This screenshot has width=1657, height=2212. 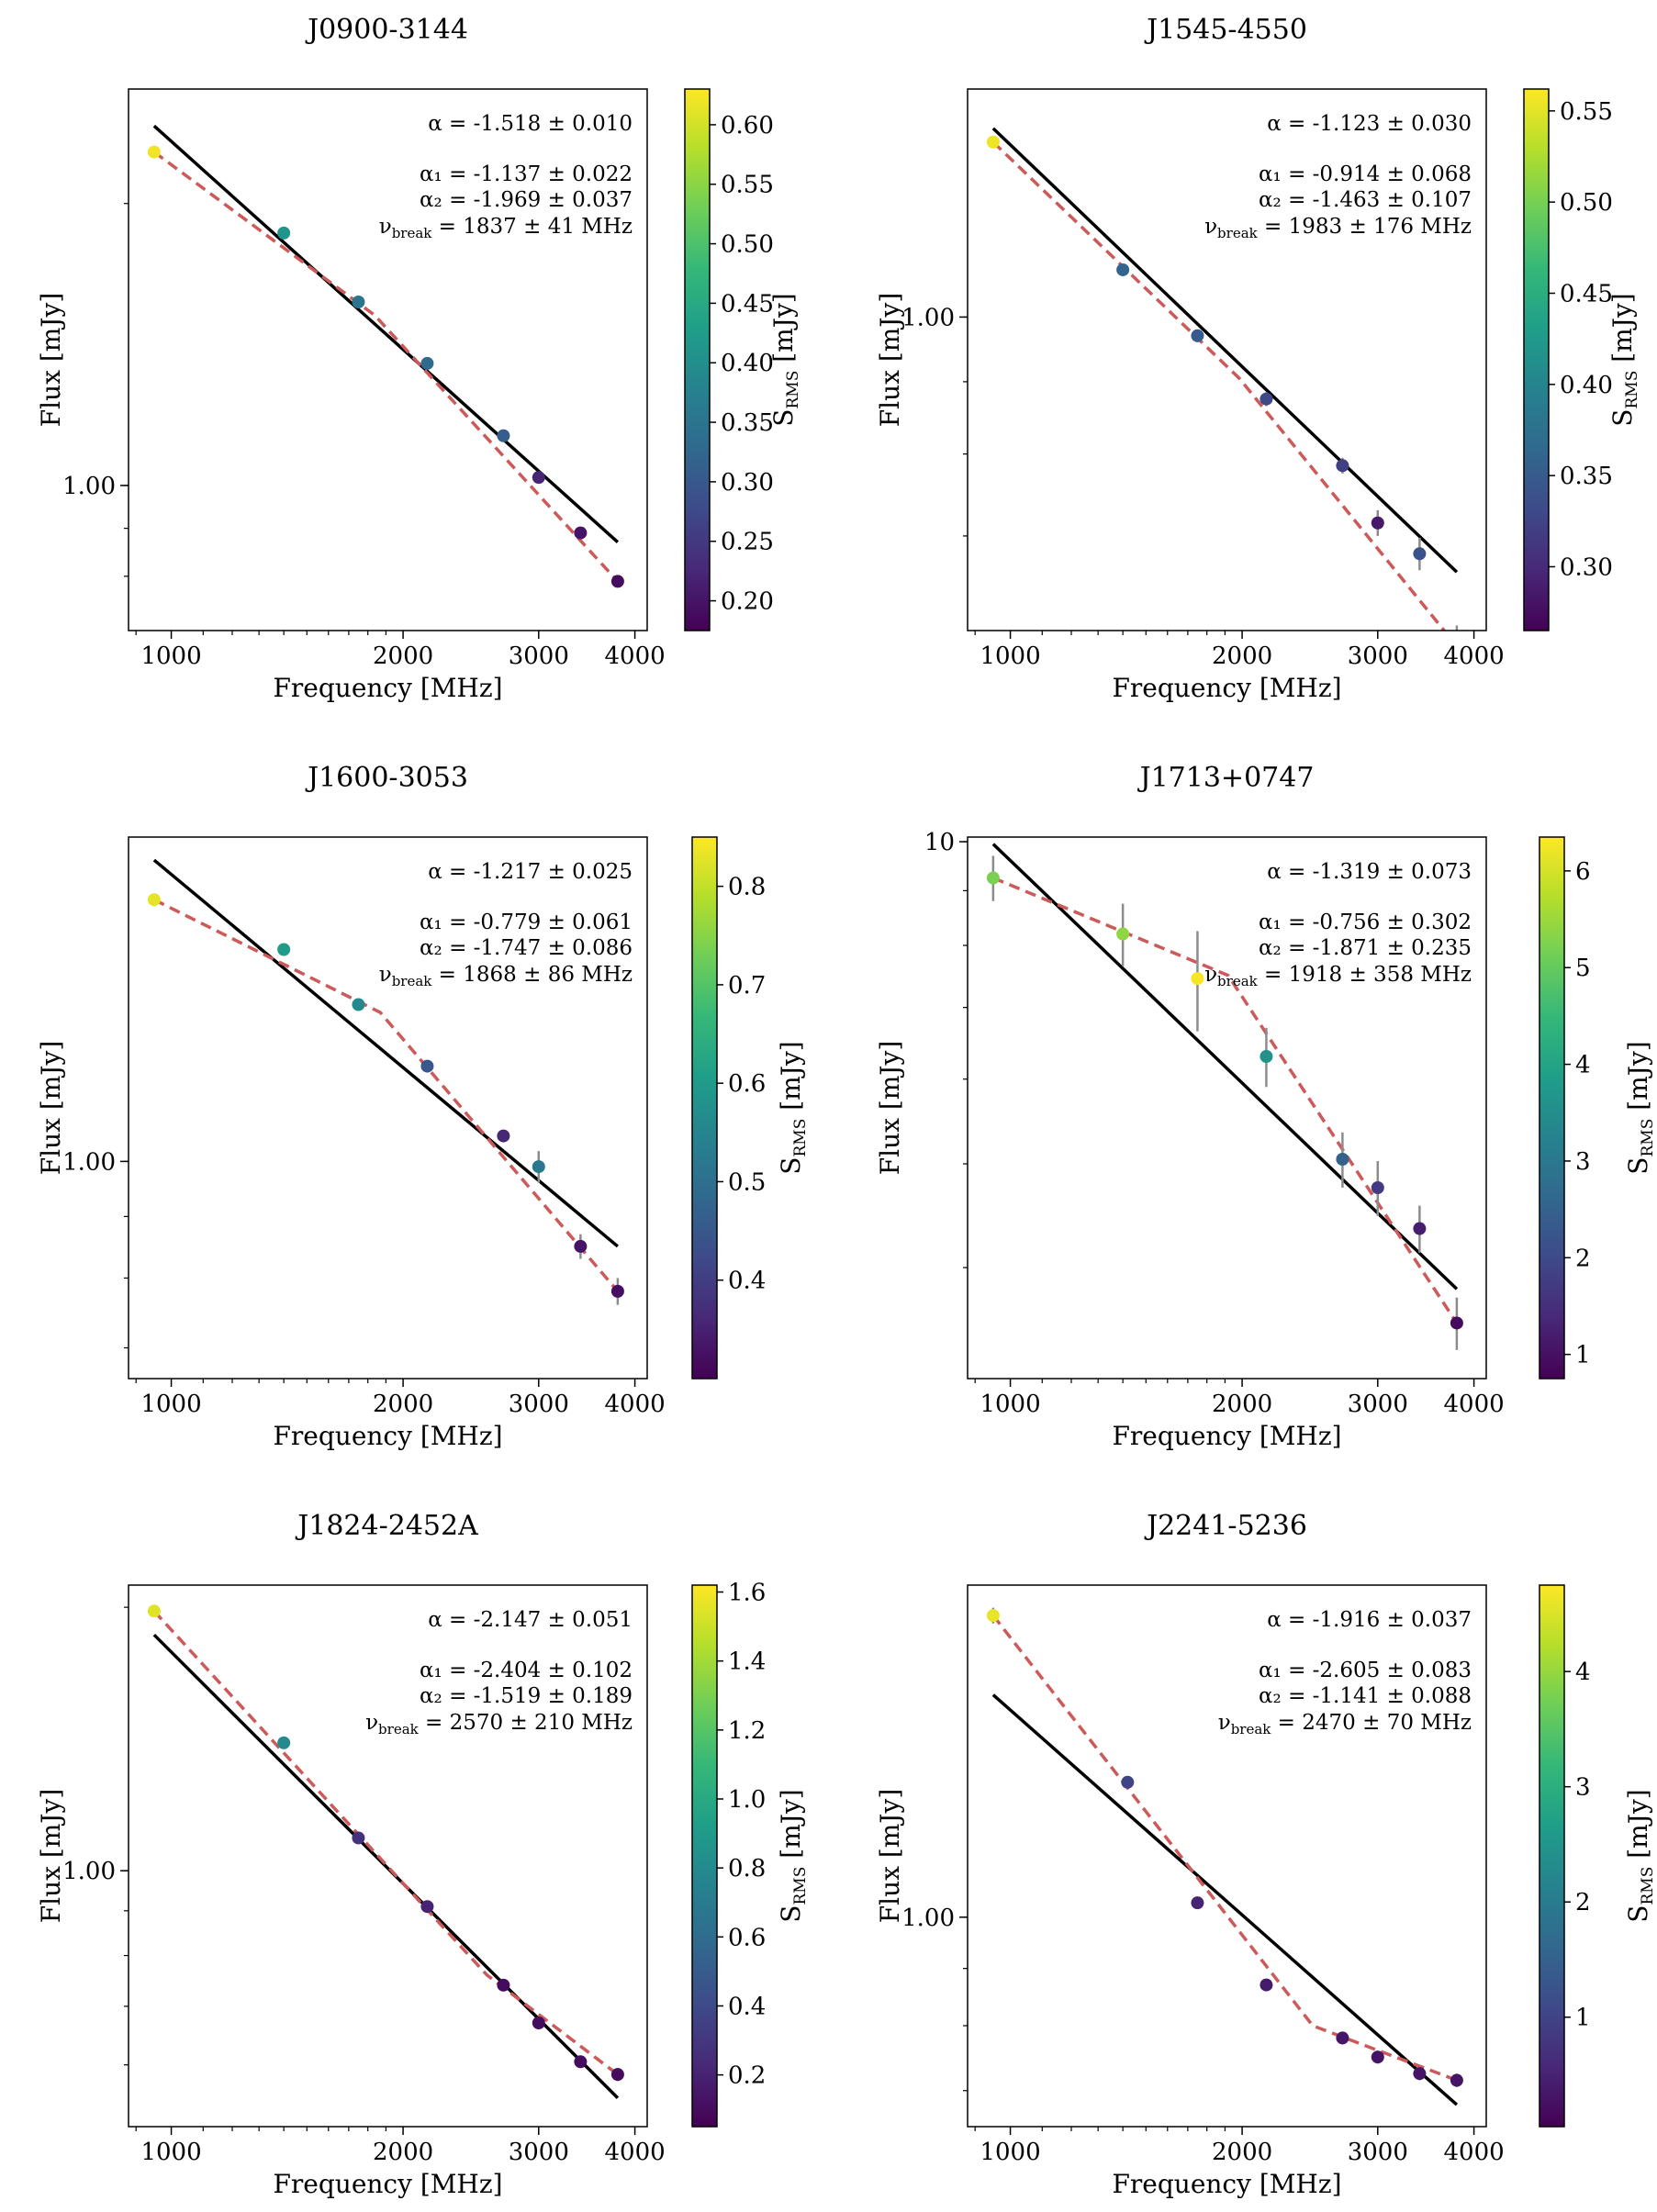 I want to click on colorbar-tick-label: 0.55, so click(x=747, y=185).